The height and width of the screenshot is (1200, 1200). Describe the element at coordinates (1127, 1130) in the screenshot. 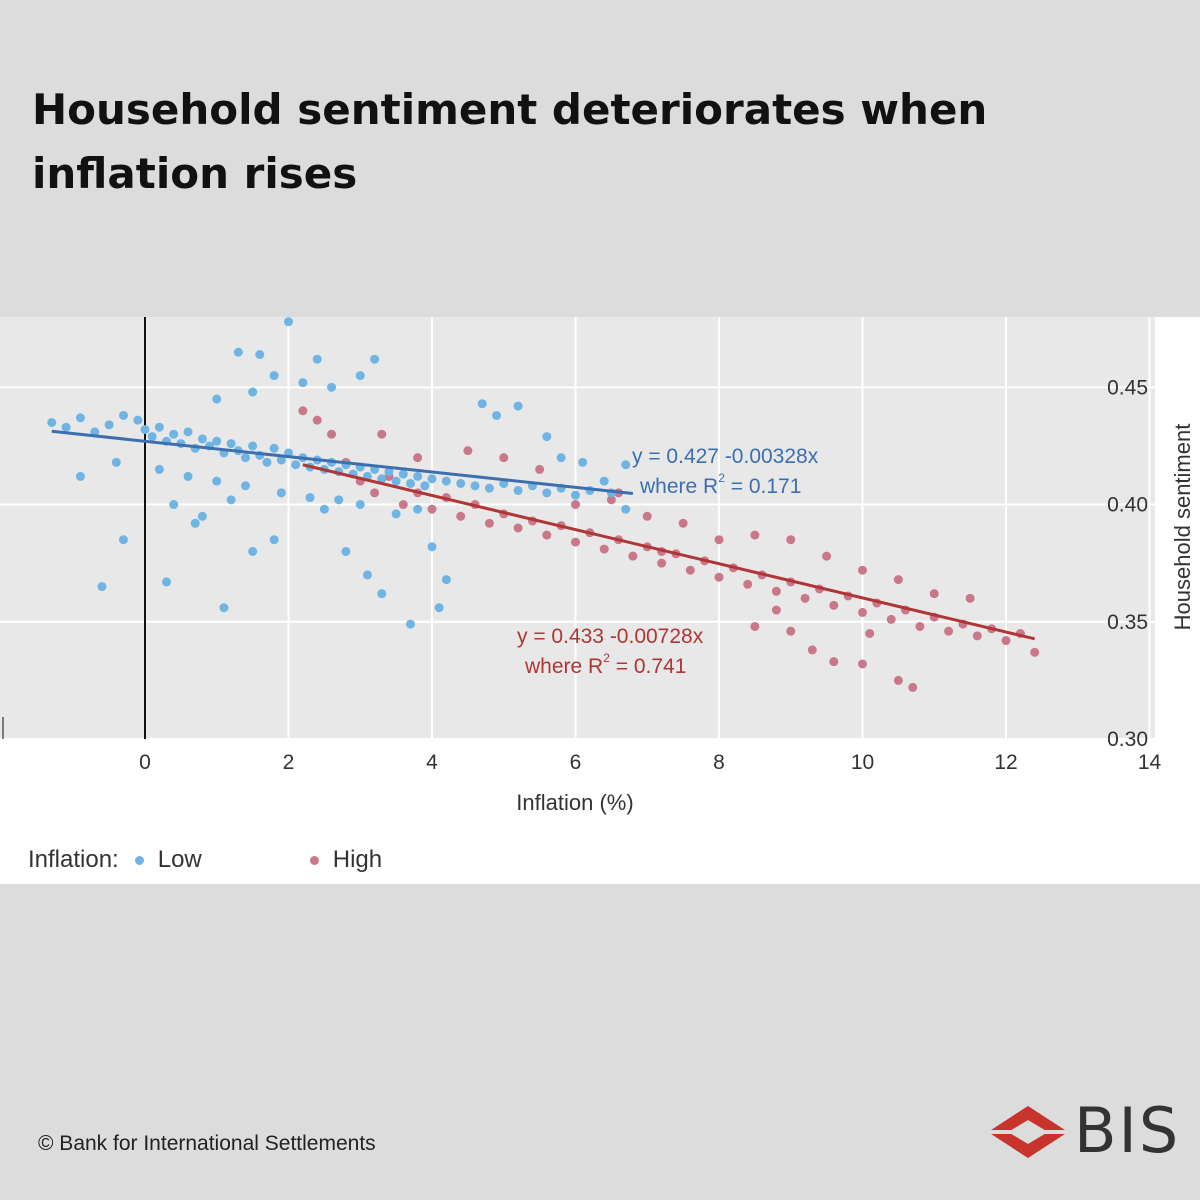

I see `bis-logo-text: BIS` at that location.